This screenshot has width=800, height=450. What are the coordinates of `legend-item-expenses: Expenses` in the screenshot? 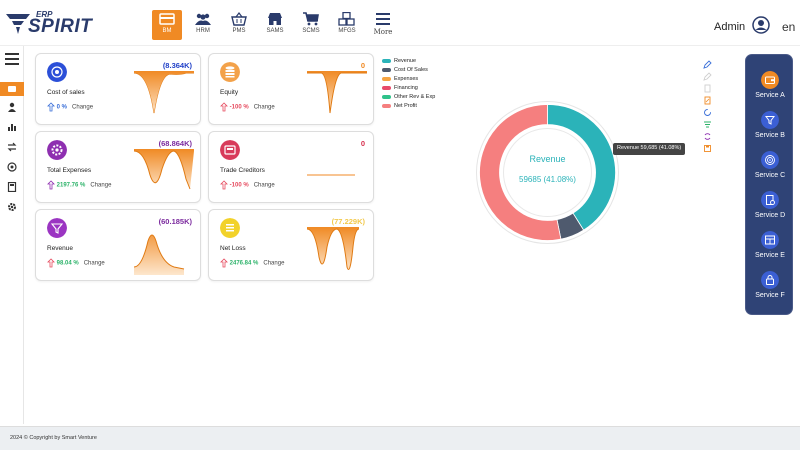 It's located at (408, 80).